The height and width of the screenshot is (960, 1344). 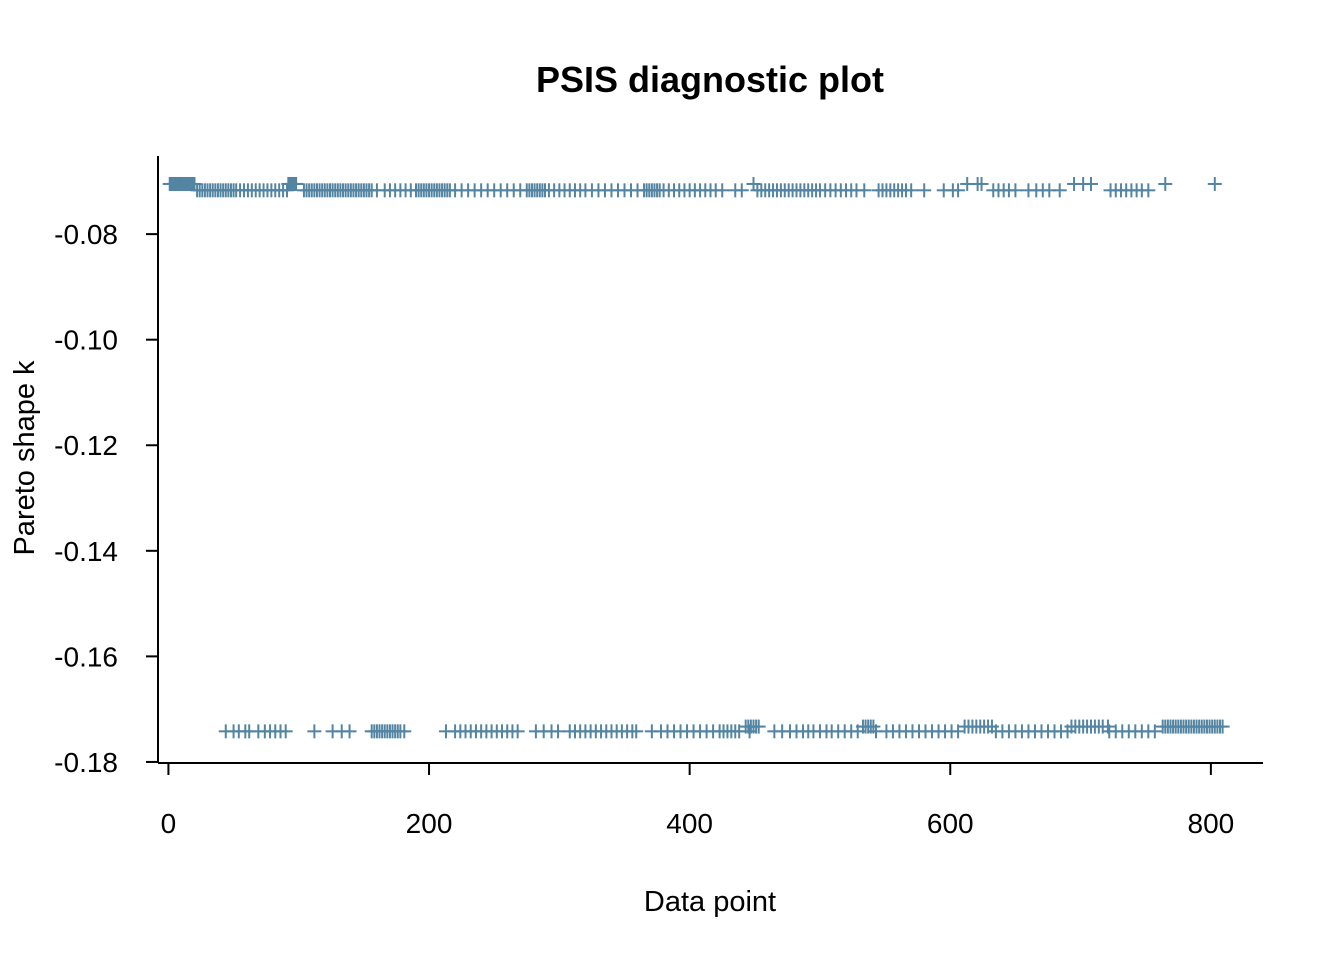 I want to click on y-axis: -0.18 -0.16 -0.14 -0.12 -0.10 -0.08, so click(x=106, y=467).